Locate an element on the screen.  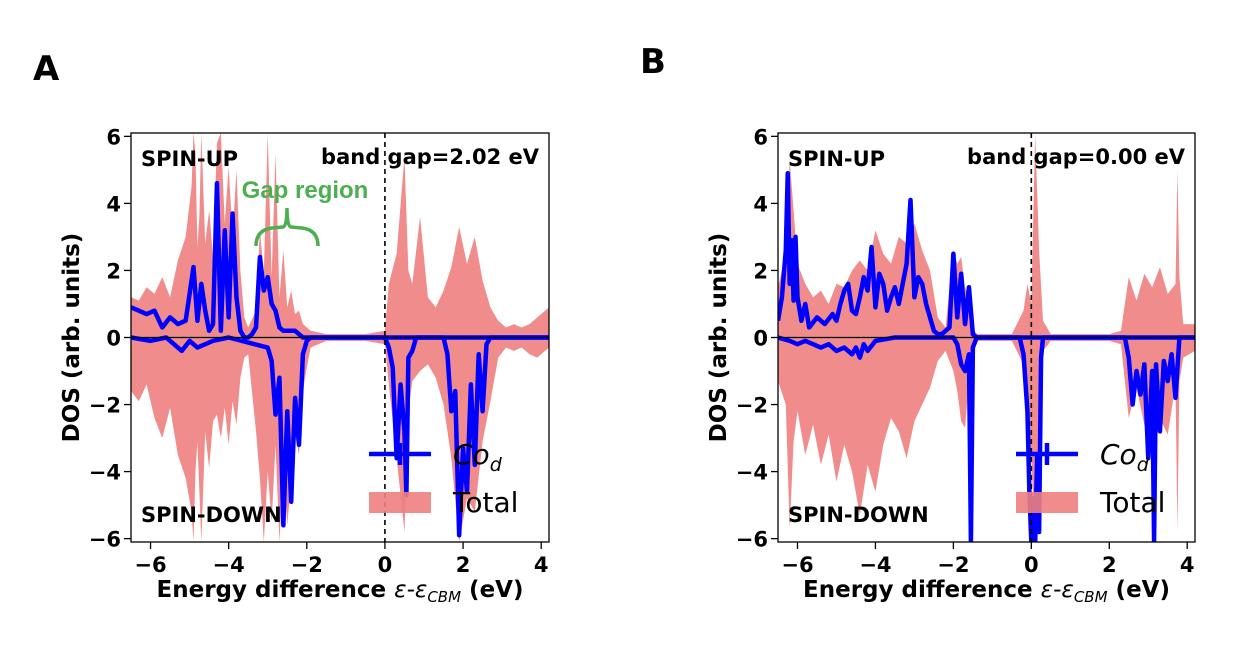
gap-region-annotation: Gap region is located at coordinates (305, 212).